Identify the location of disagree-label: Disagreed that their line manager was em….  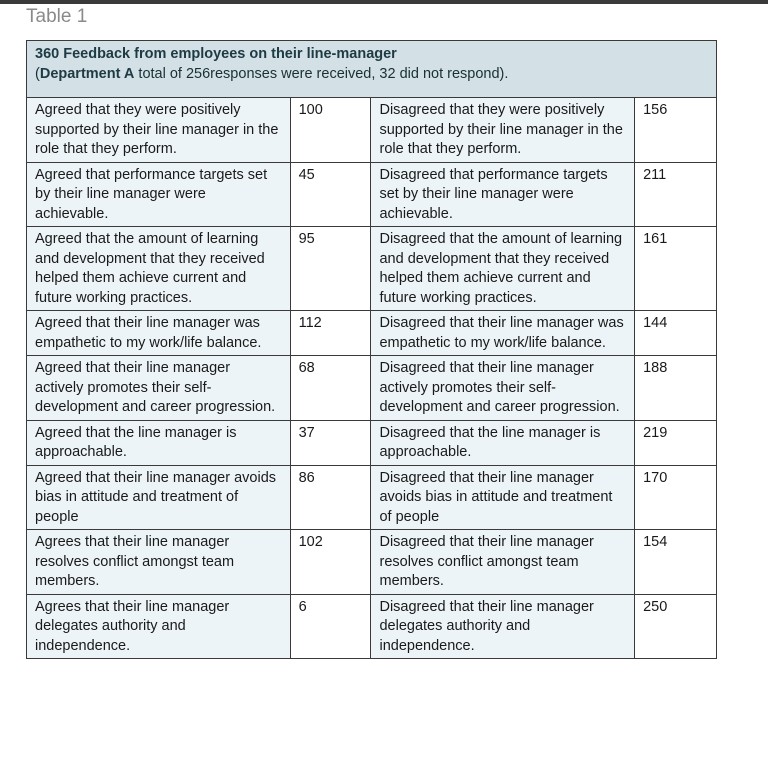
(503, 333).